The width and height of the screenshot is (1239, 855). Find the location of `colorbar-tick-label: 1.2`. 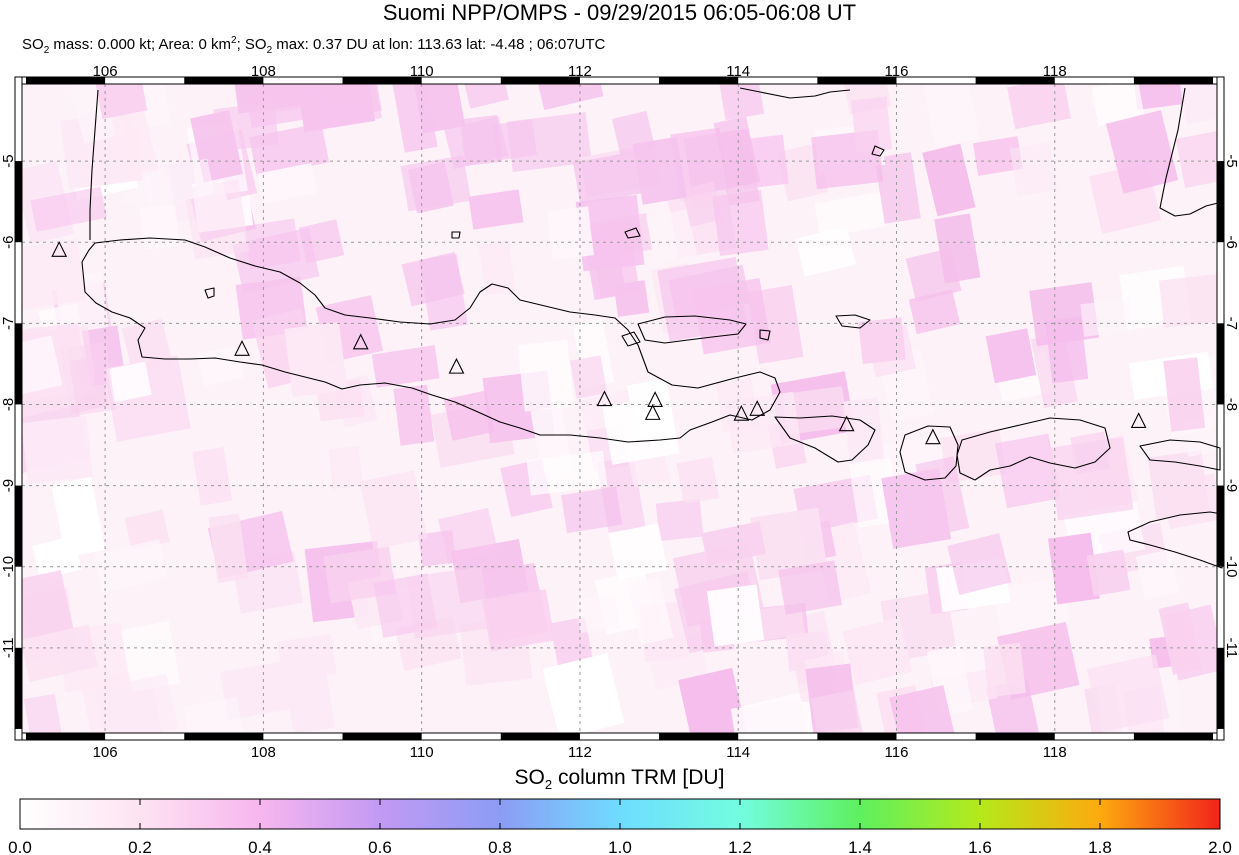

colorbar-tick-label: 1.2 is located at coordinates (740, 846).